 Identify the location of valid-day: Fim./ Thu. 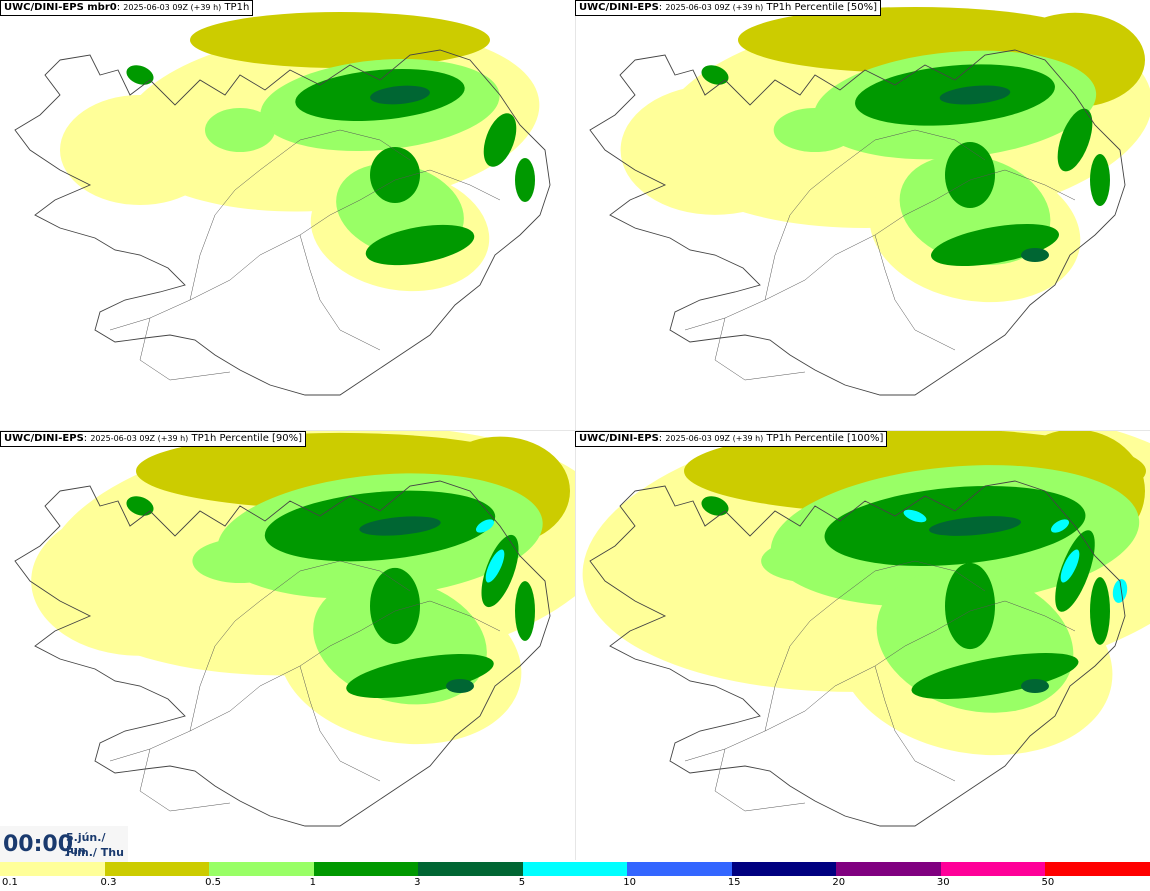
(95, 852).